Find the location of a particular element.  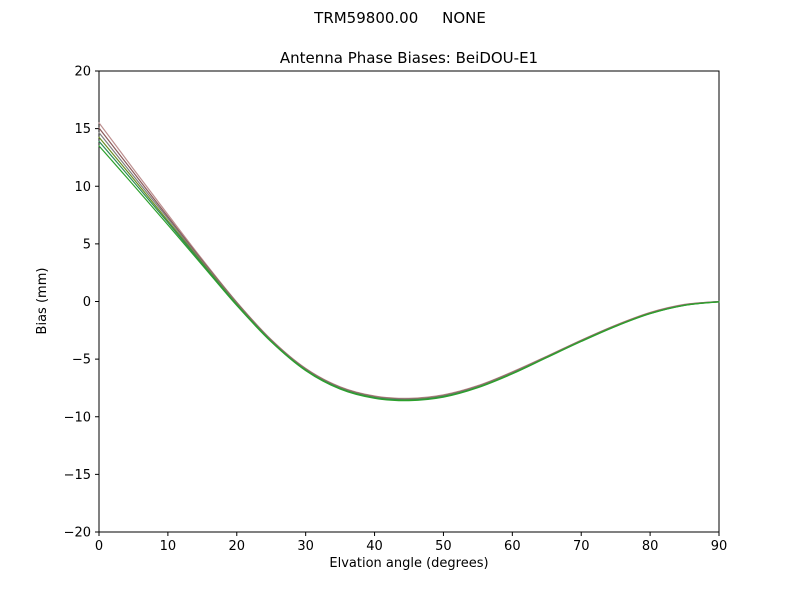

x-tick-label: 90 is located at coordinates (719, 546).